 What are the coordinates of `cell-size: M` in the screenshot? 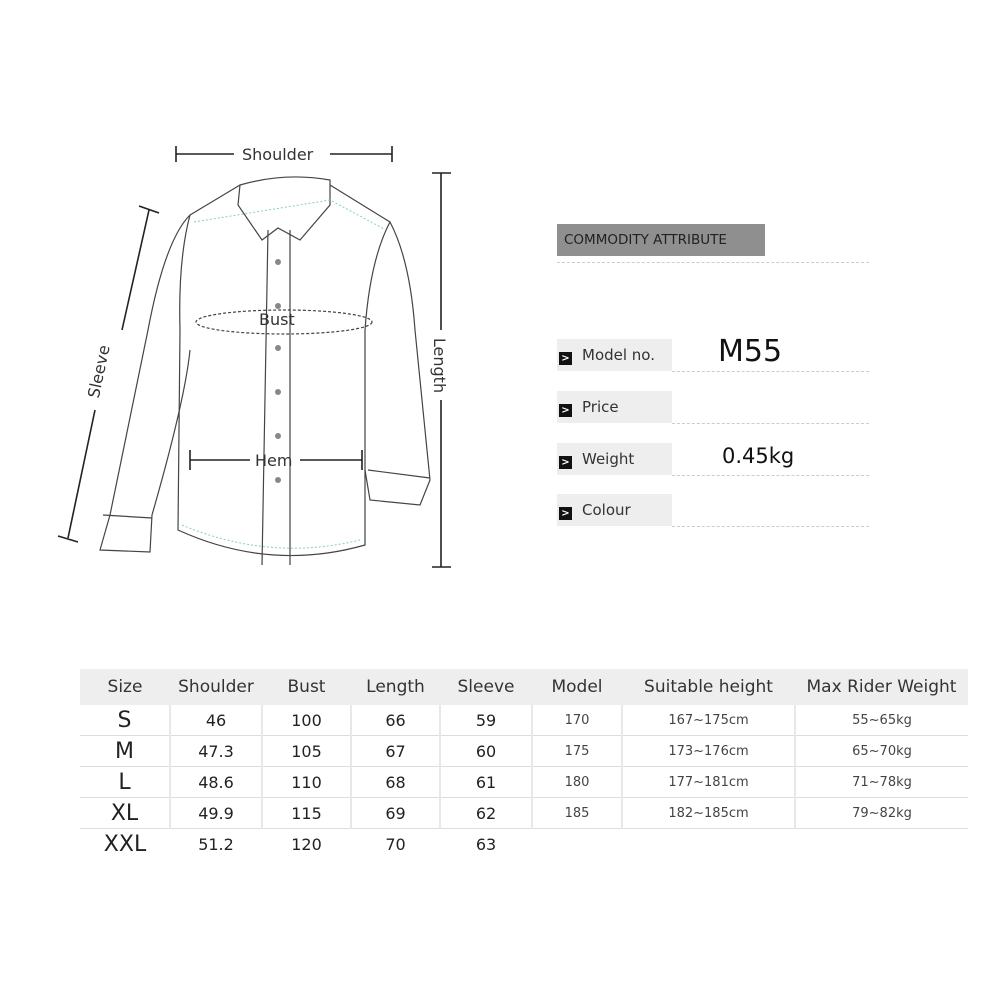 It's located at (125, 751).